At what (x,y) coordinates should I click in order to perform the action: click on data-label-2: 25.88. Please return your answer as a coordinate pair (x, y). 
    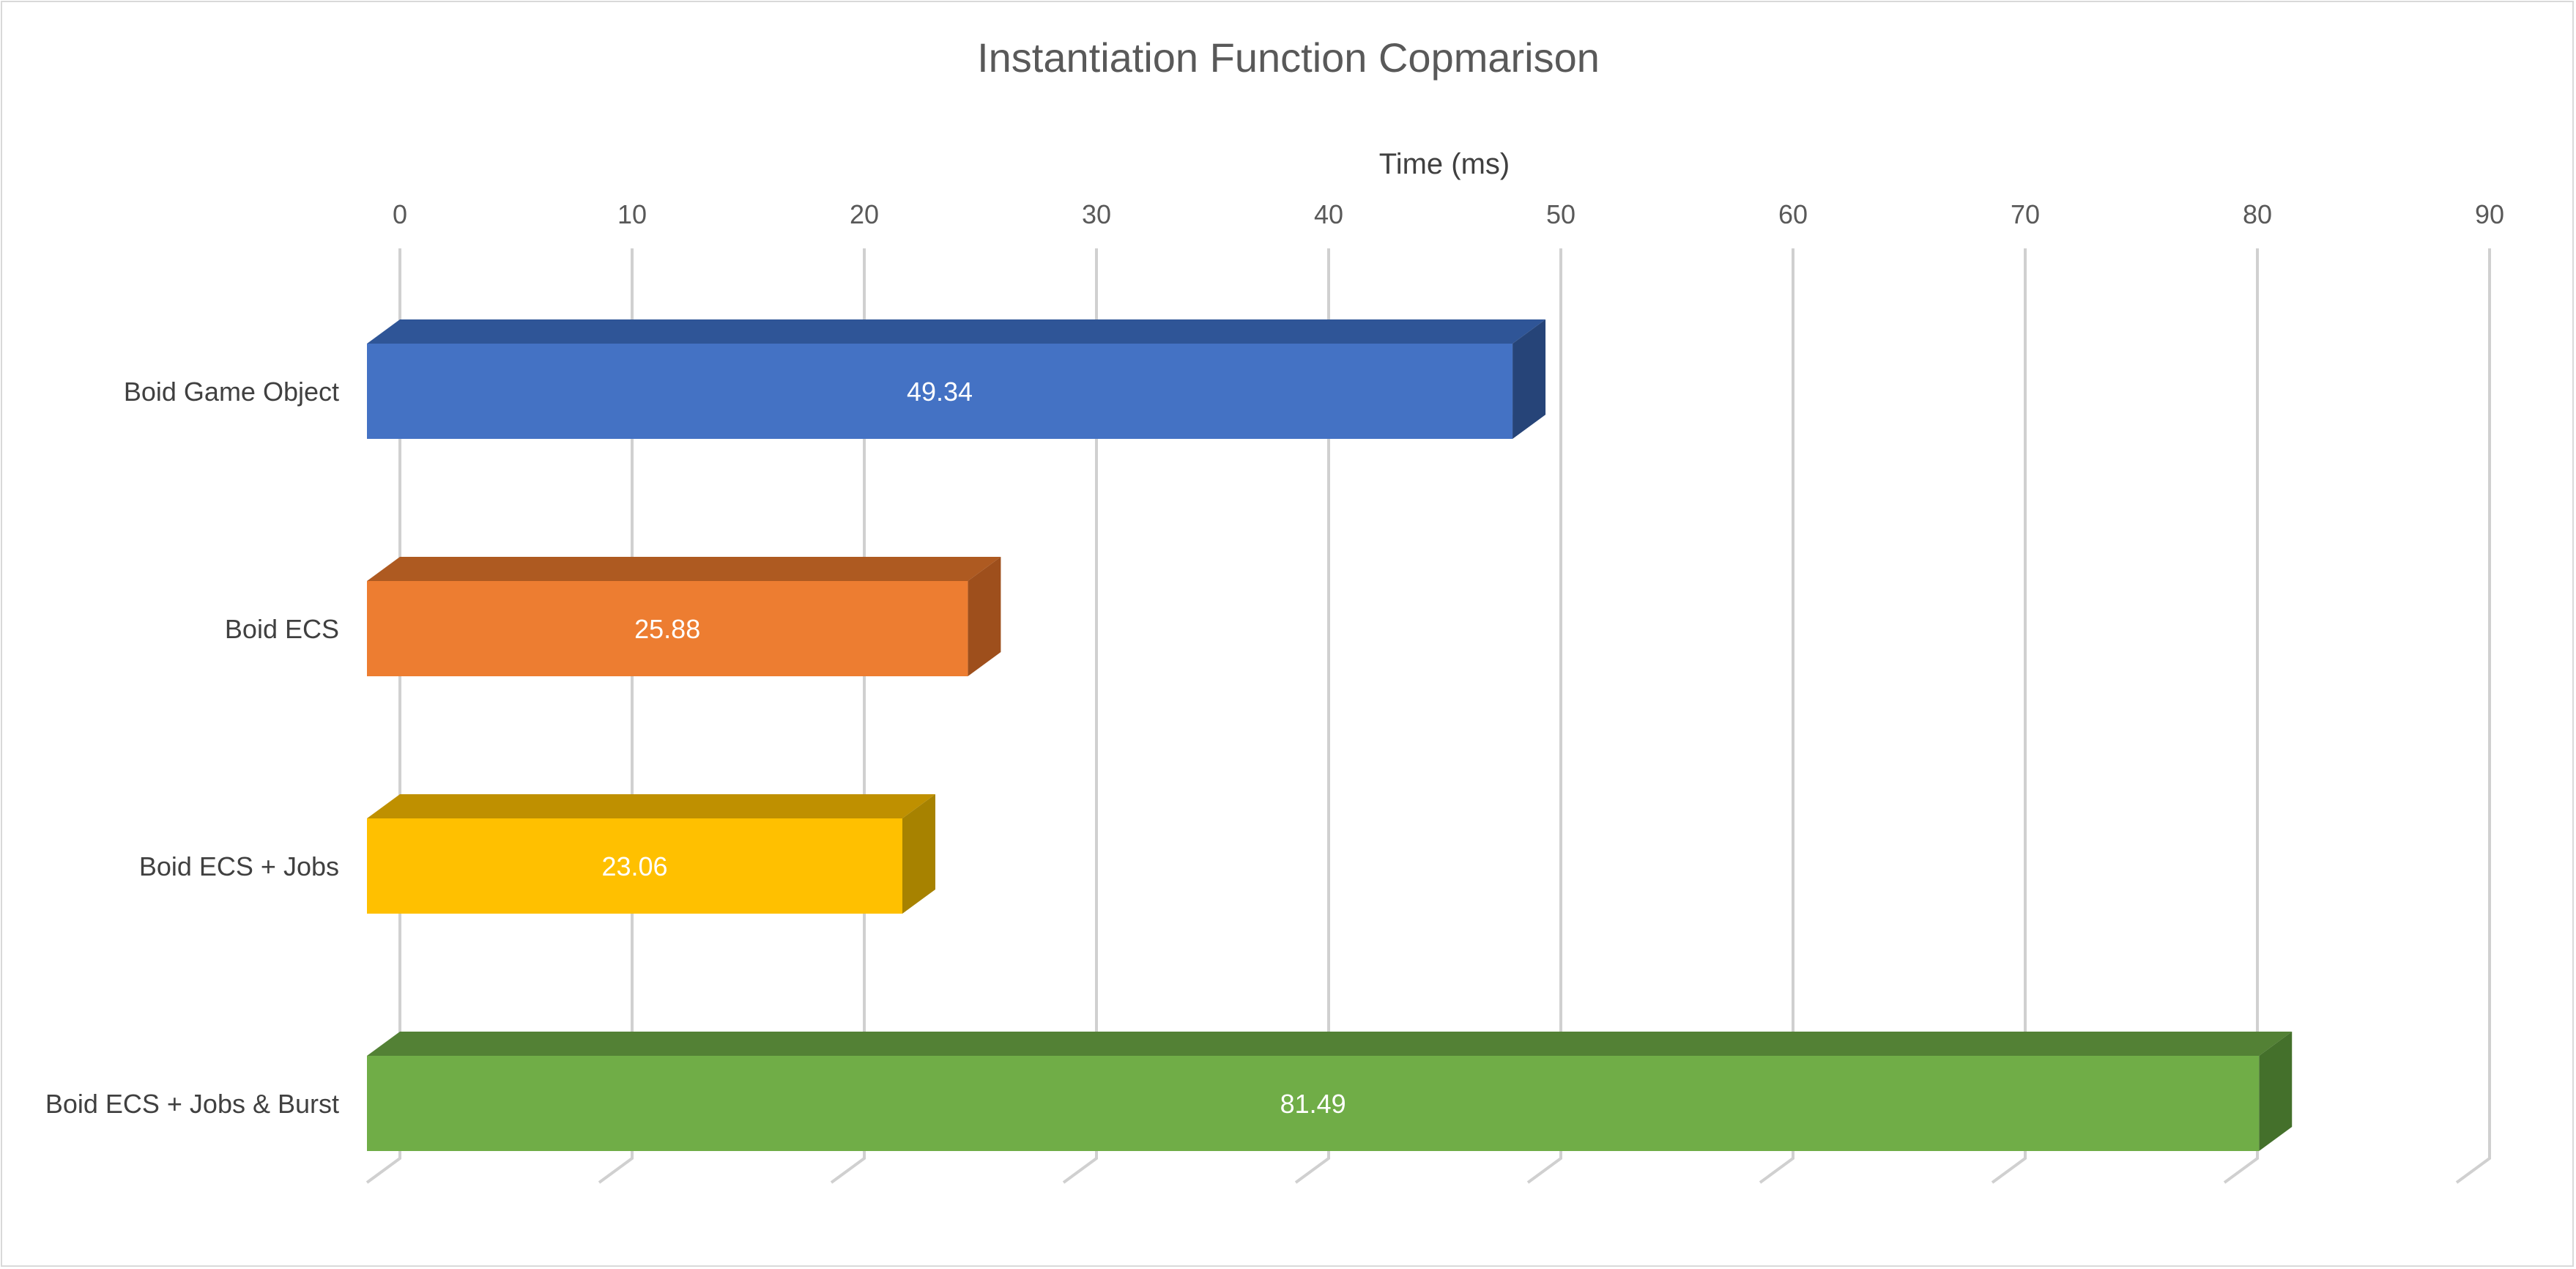
    Looking at the image, I should click on (667, 629).